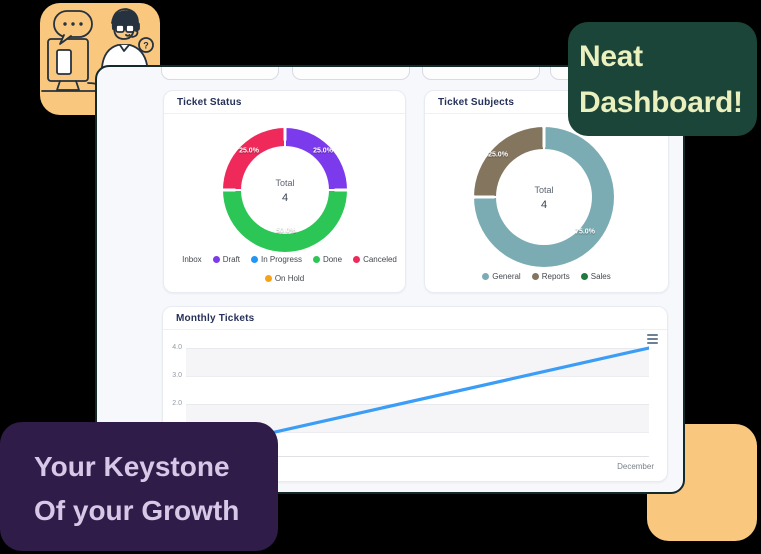 This screenshot has width=761, height=554. What do you see at coordinates (255, 259) in the screenshot?
I see `in-progress-marker-icon` at bounding box center [255, 259].